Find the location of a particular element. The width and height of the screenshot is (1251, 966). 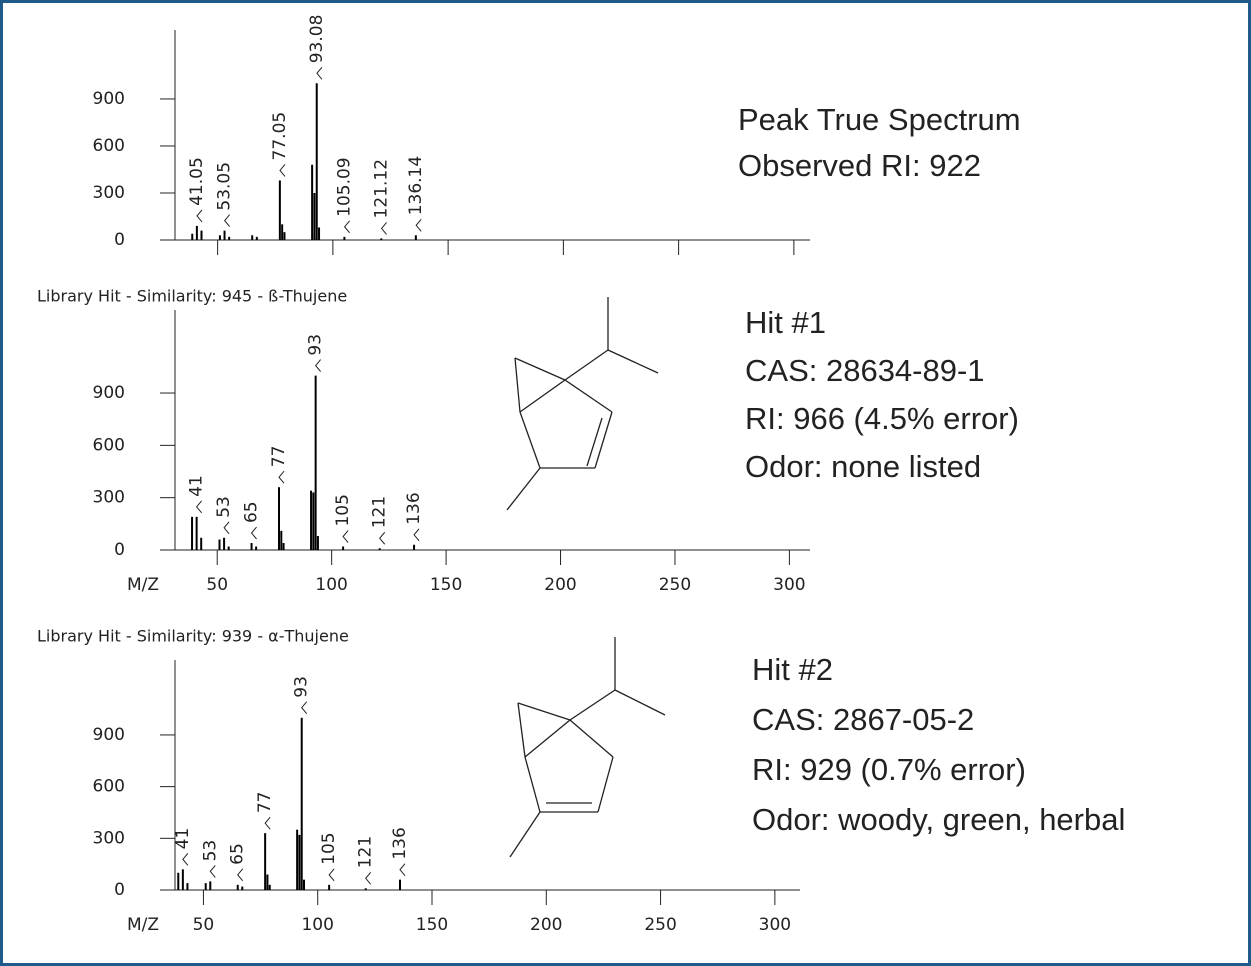

peak-label: 121.12 is located at coordinates (382, 188).